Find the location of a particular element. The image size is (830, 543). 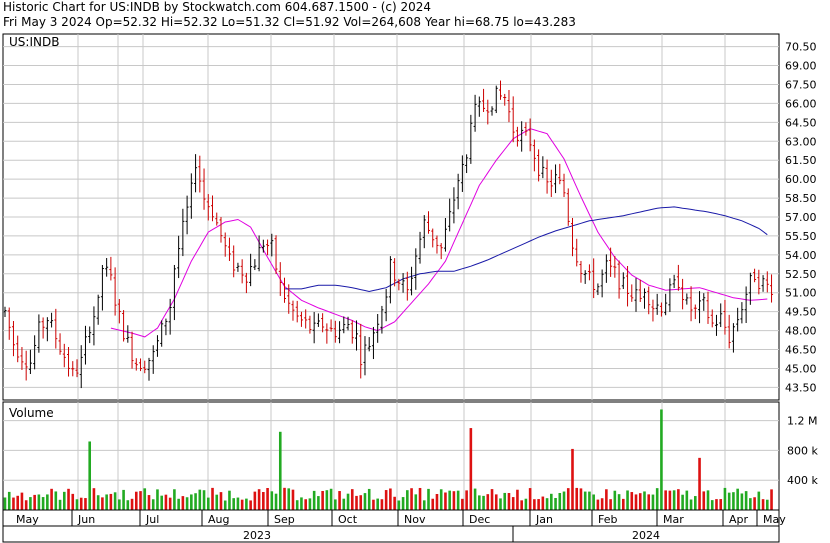

price-tick-label: 46.50 is located at coordinates (801, 350).